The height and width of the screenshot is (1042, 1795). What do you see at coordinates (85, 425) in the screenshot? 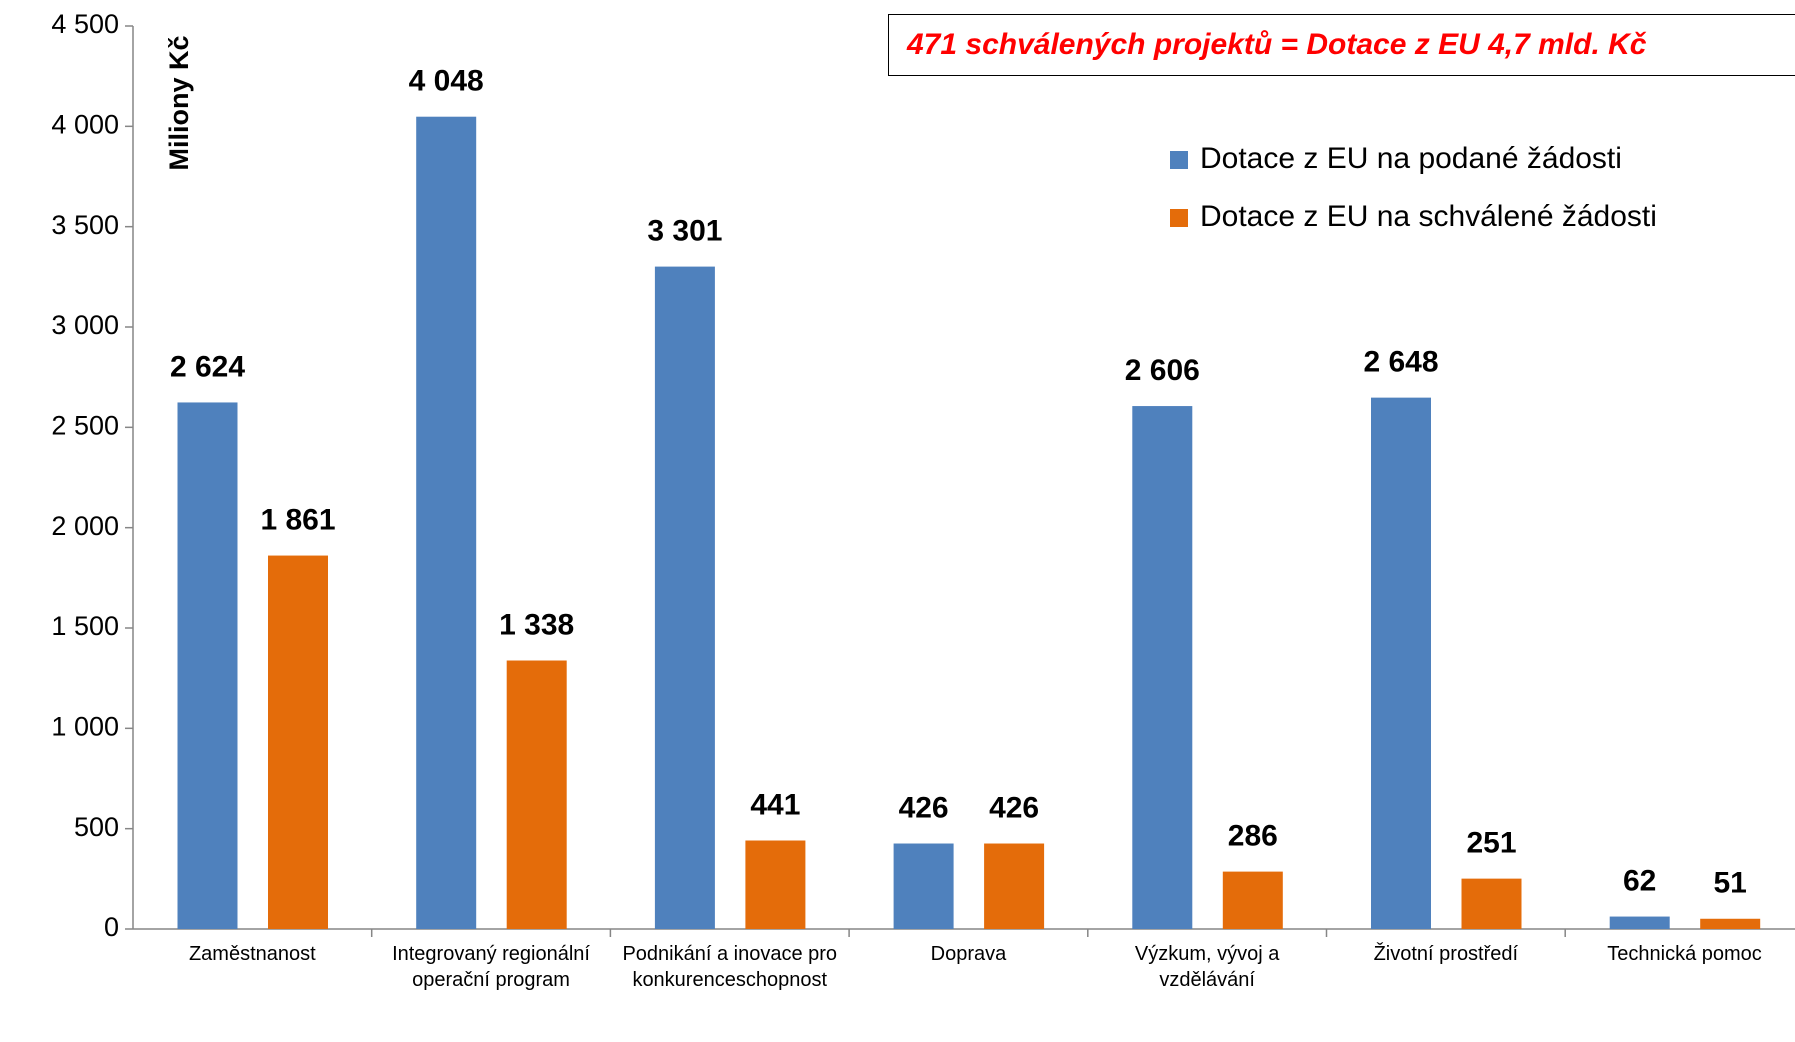
I see `y-tick-label: 2 500` at bounding box center [85, 425].